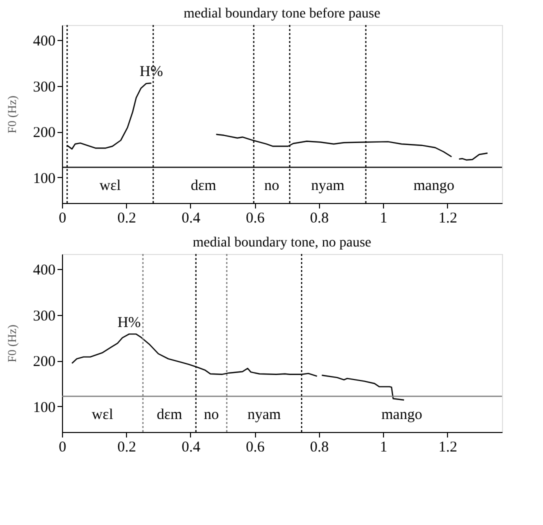 Image resolution: width=543 pixels, height=525 pixels. Describe the element at coordinates (282, 14) in the screenshot. I see `chart-title: medial boundary tone before pause` at that location.